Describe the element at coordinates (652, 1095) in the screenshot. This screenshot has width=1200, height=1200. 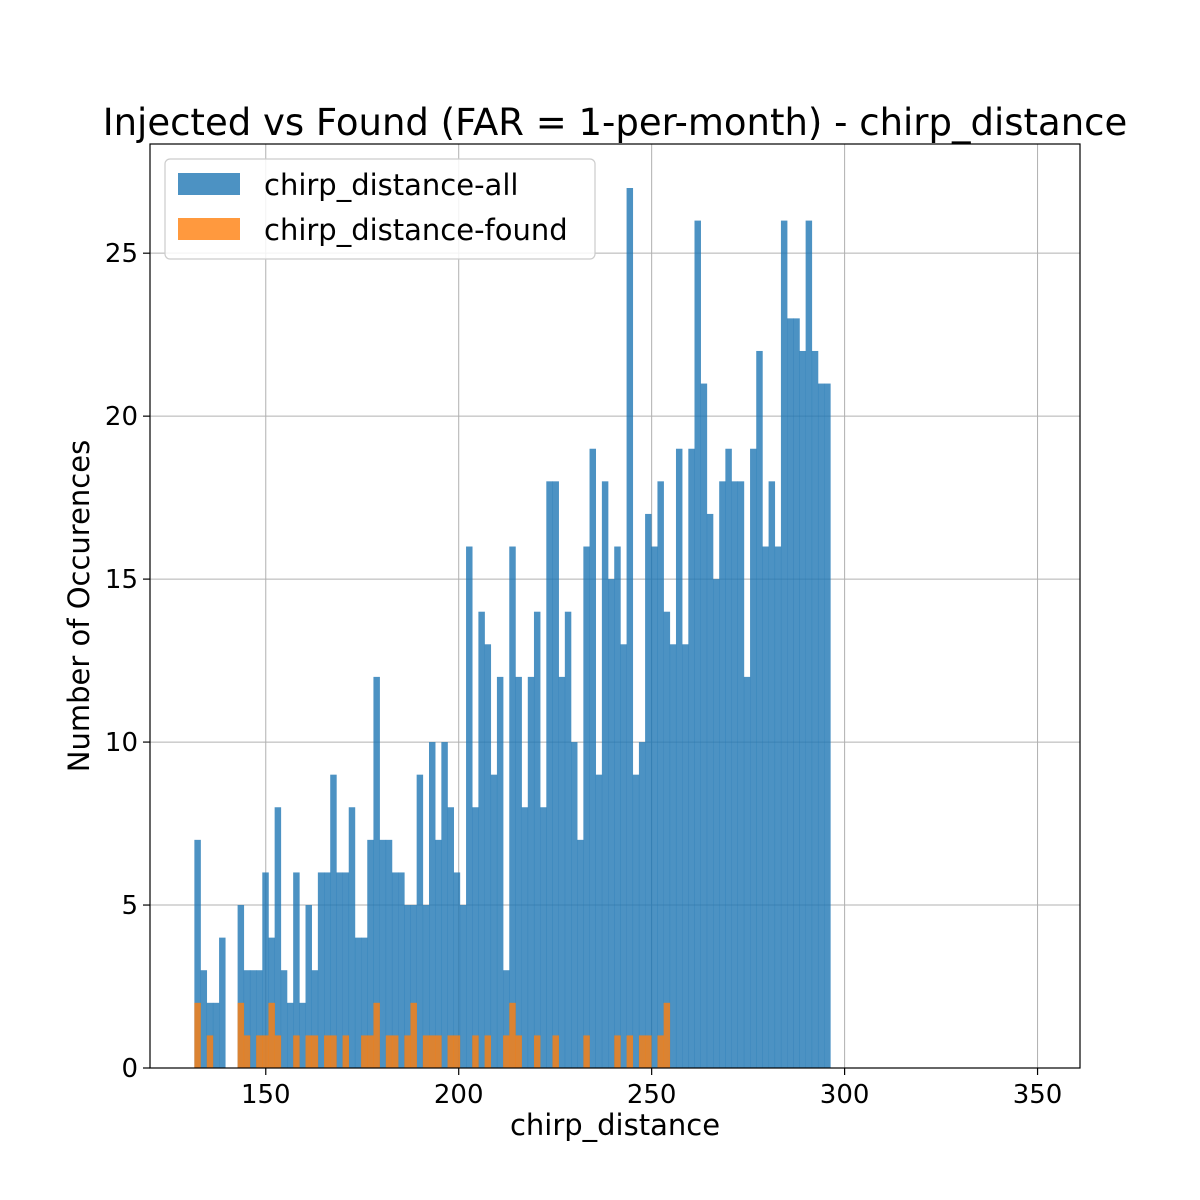
I see `x-tick-label: 250` at that location.